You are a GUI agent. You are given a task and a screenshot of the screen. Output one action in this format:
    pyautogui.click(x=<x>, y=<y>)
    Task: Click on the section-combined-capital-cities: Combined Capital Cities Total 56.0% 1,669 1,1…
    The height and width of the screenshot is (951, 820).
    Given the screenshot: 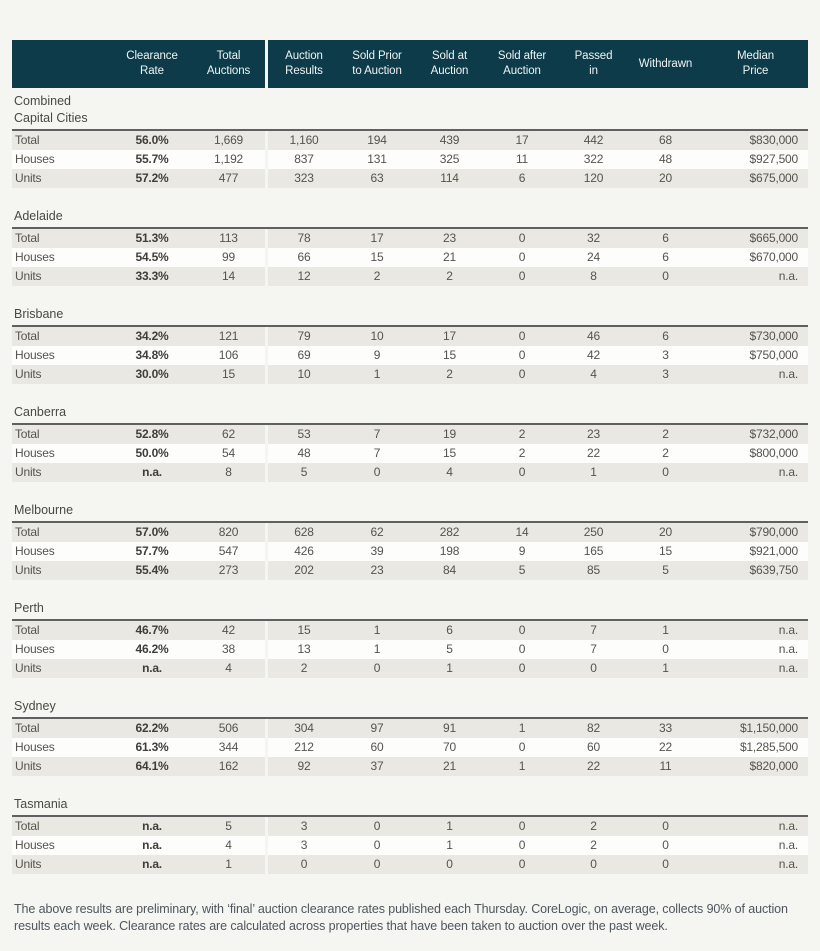 What is the action you would take?
    pyautogui.click(x=410, y=140)
    